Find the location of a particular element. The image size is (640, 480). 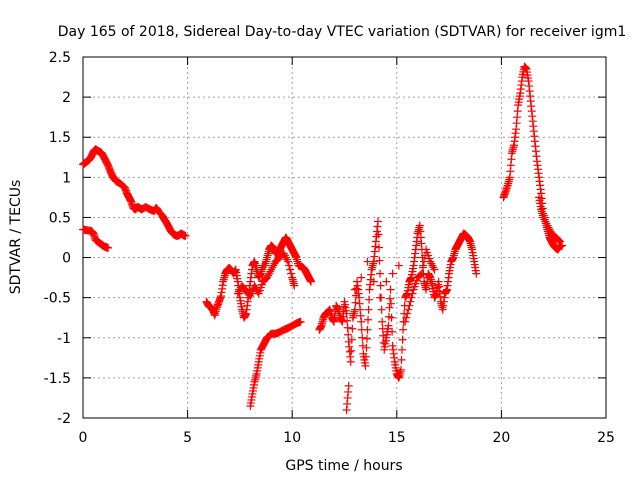

x-tick-label: 5 is located at coordinates (187, 438).